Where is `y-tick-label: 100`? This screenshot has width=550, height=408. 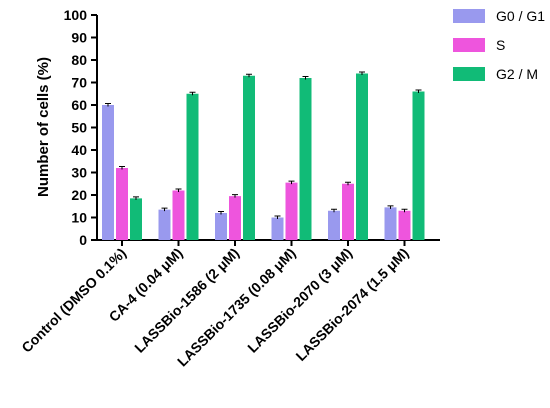
y-tick-label: 100 is located at coordinates (76, 15).